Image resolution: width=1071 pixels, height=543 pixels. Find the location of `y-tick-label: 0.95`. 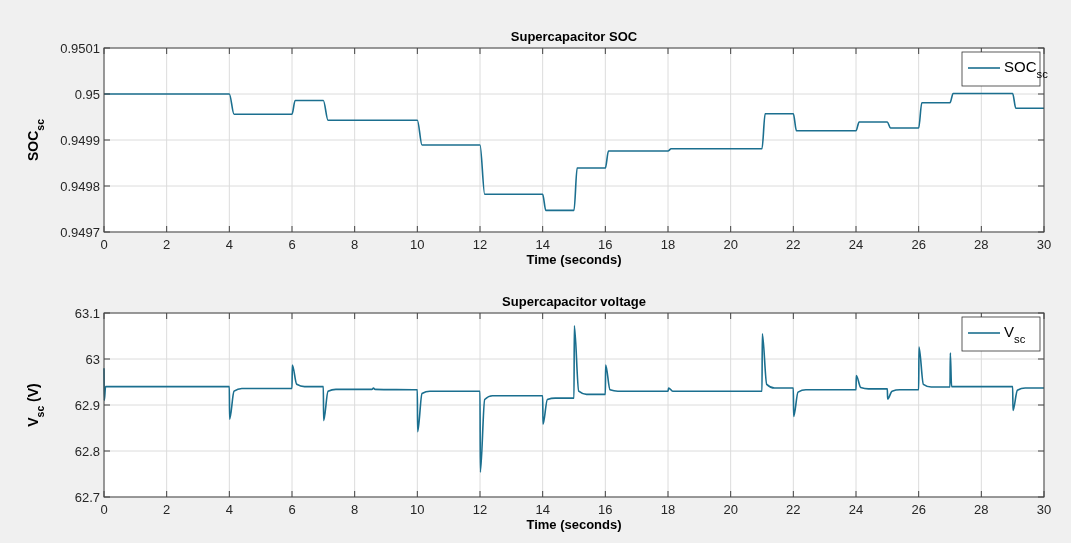

y-tick-label: 0.95 is located at coordinates (87, 94).